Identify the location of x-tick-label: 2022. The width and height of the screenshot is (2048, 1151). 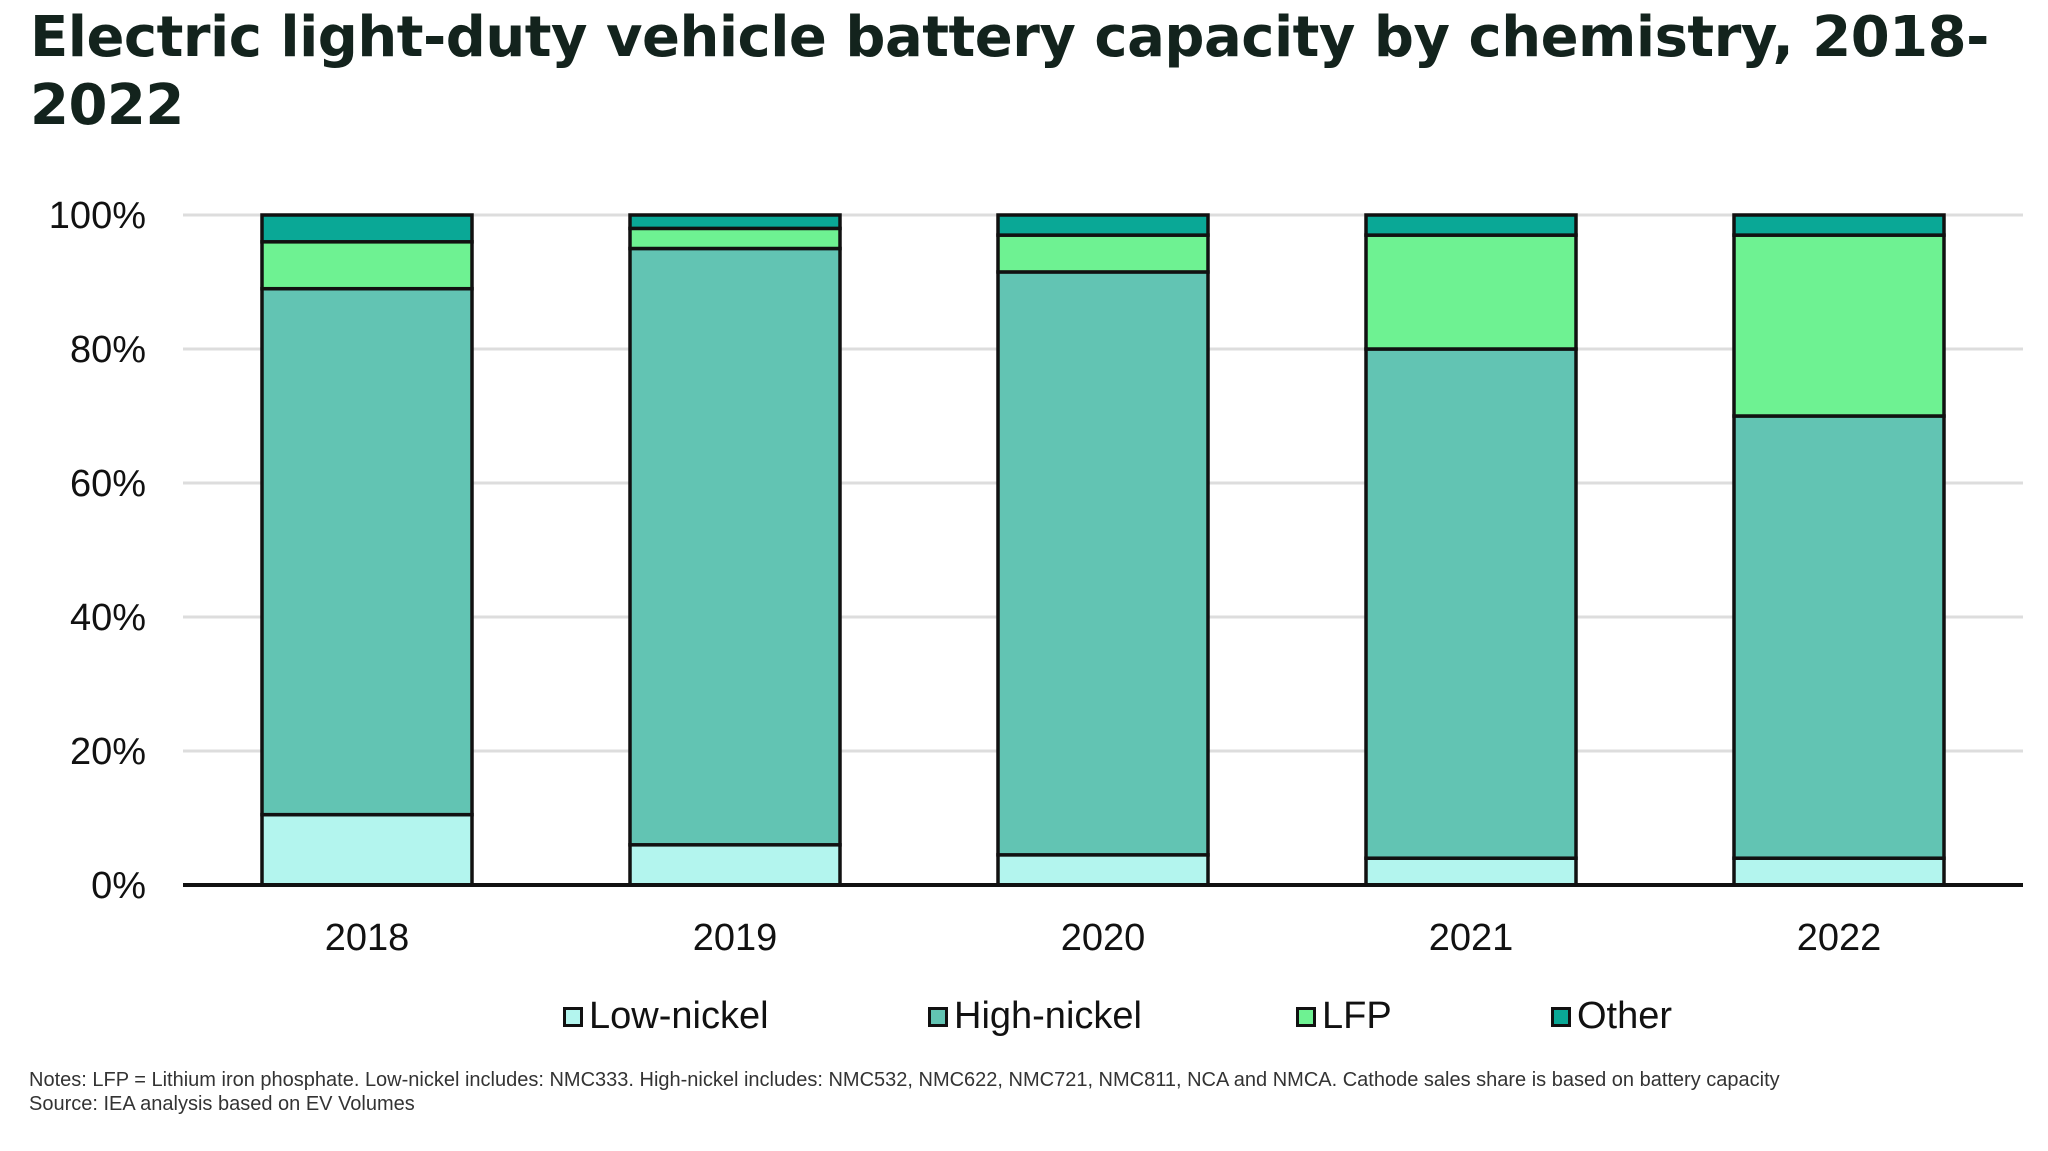
(1839, 938).